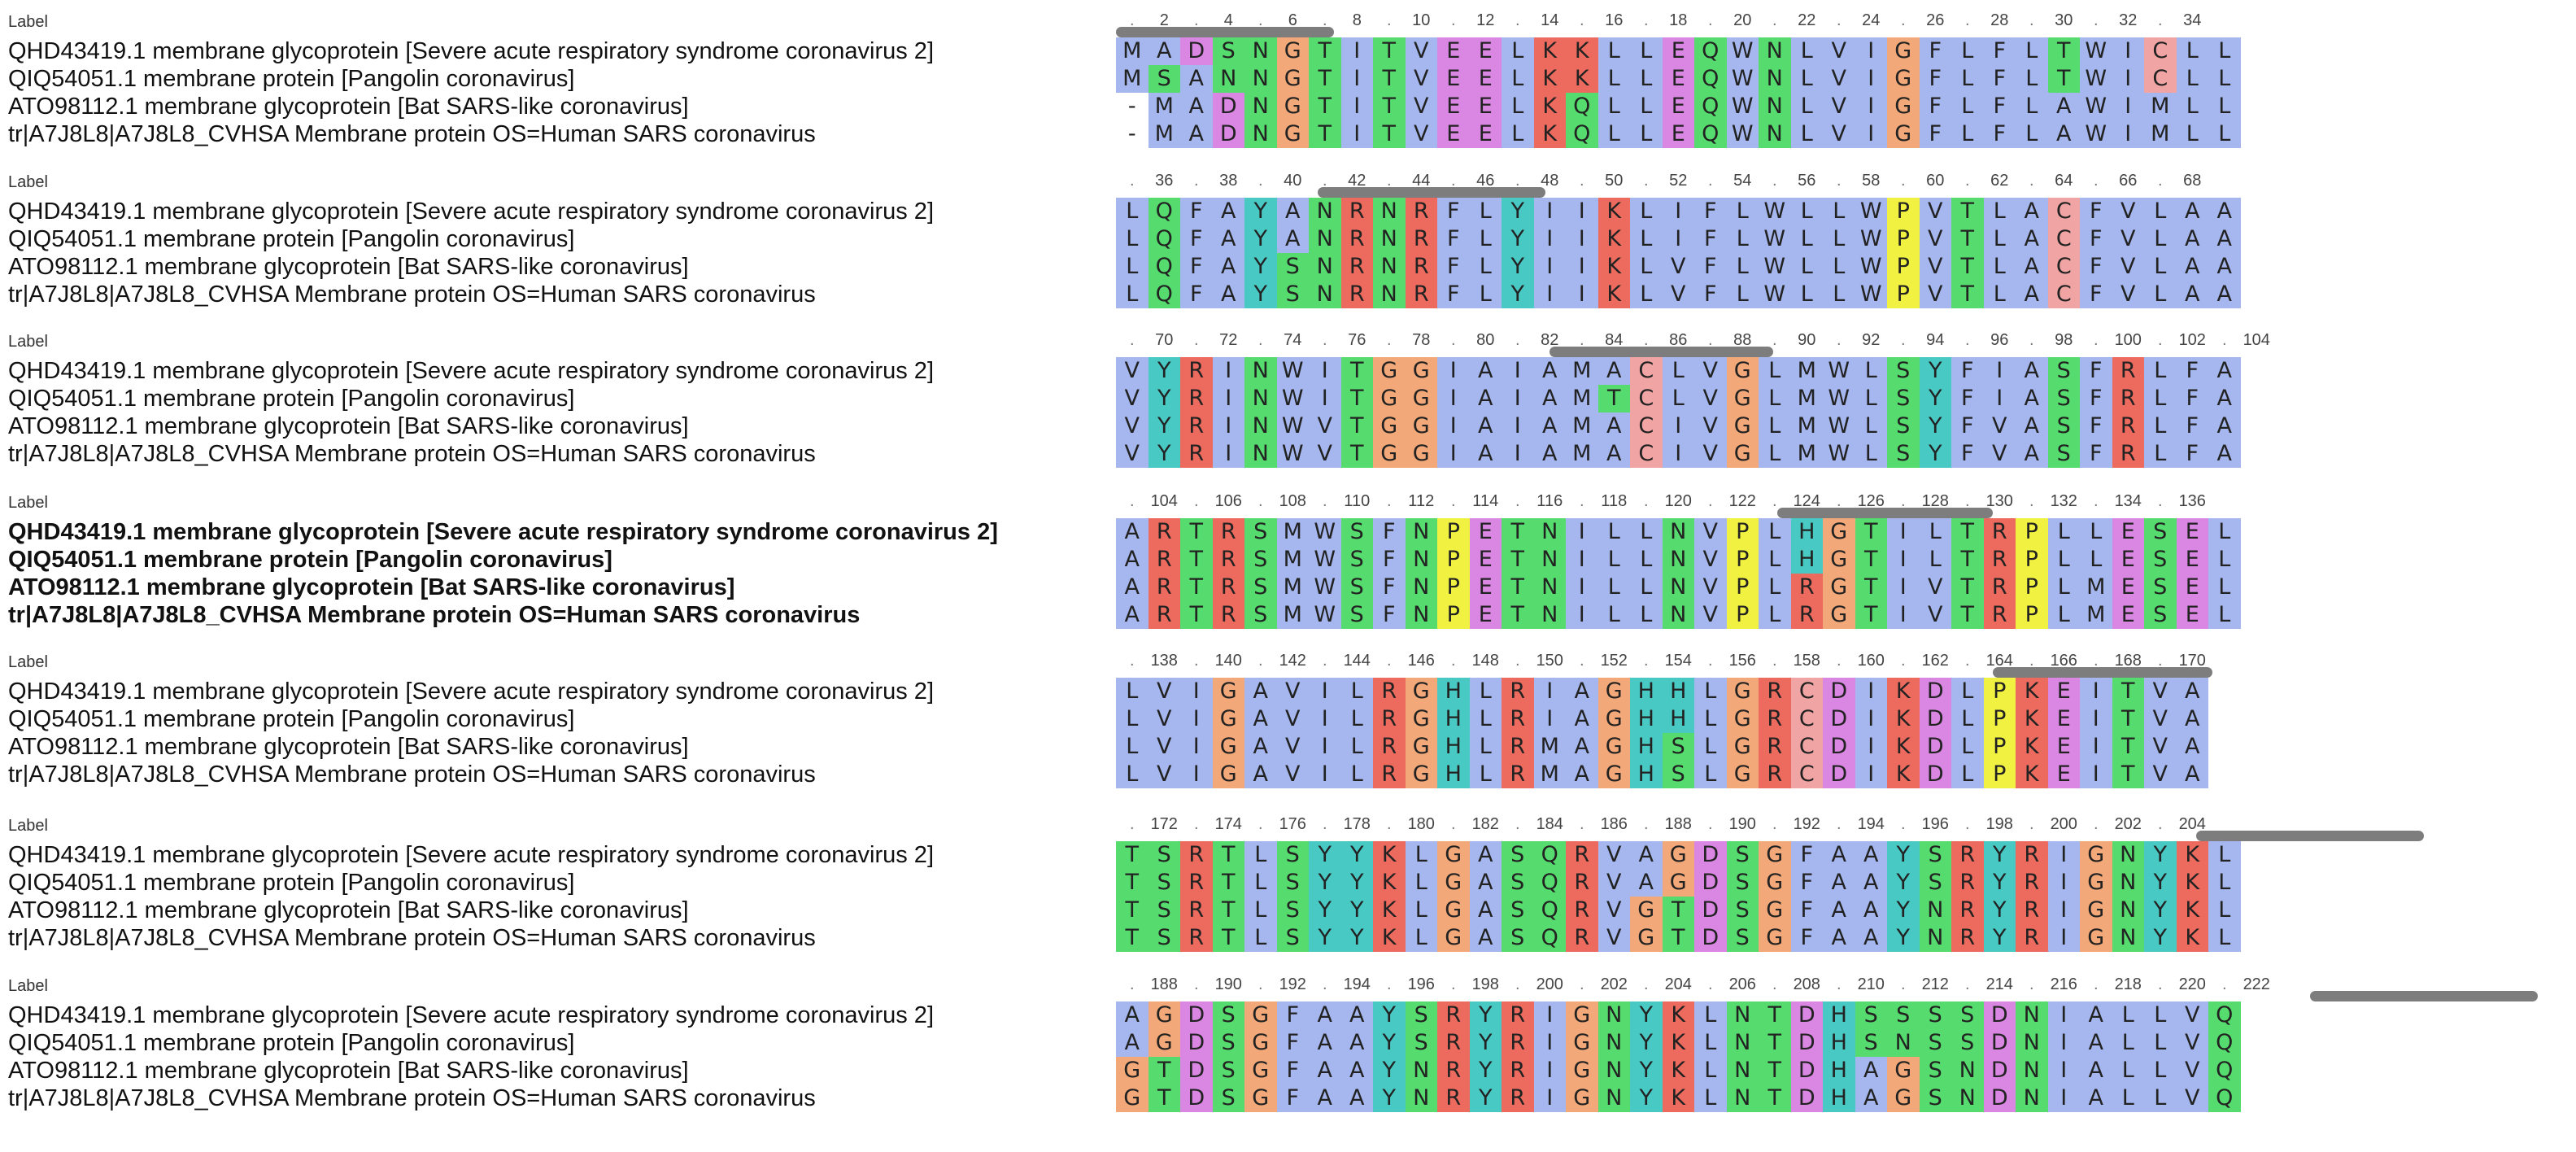 Image resolution: width=2576 pixels, height=1152 pixels. Describe the element at coordinates (2160, 134) in the screenshot. I see `residue-cell: M` at that location.